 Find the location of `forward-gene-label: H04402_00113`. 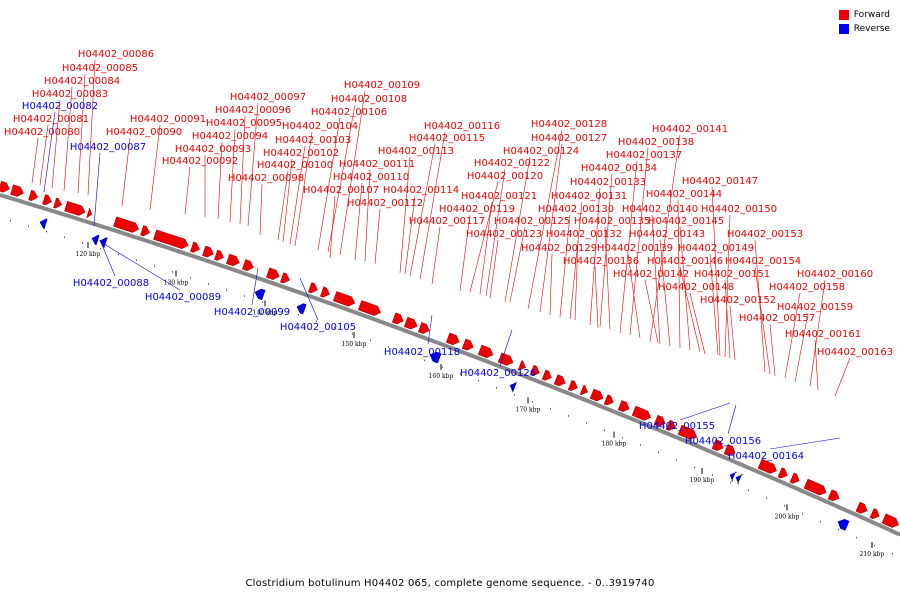

forward-gene-label: H04402_00113 is located at coordinates (416, 151).